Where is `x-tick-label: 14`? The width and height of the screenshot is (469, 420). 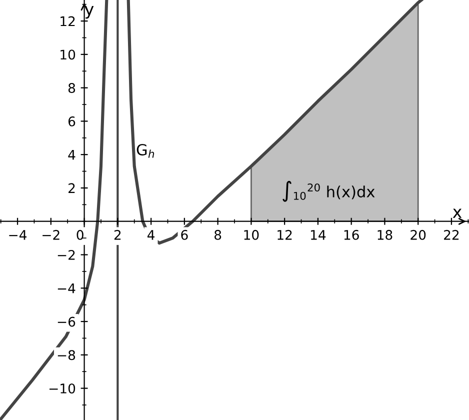
x-tick-label: 14 is located at coordinates (318, 235).